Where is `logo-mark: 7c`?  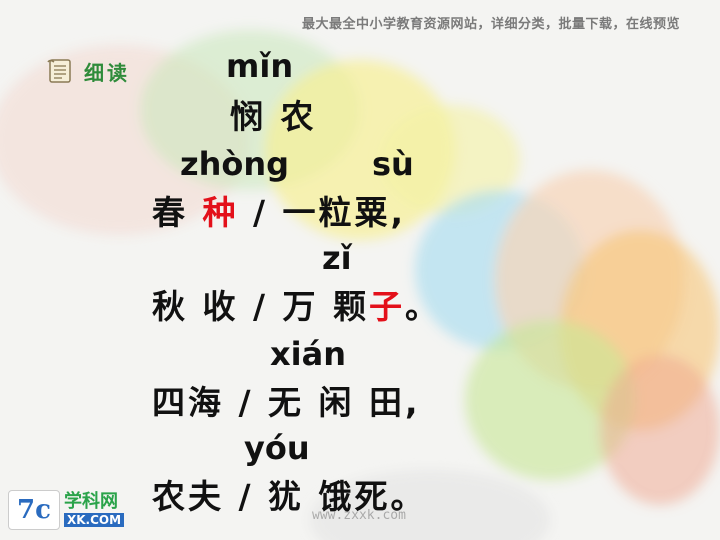 logo-mark: 7c is located at coordinates (34, 510).